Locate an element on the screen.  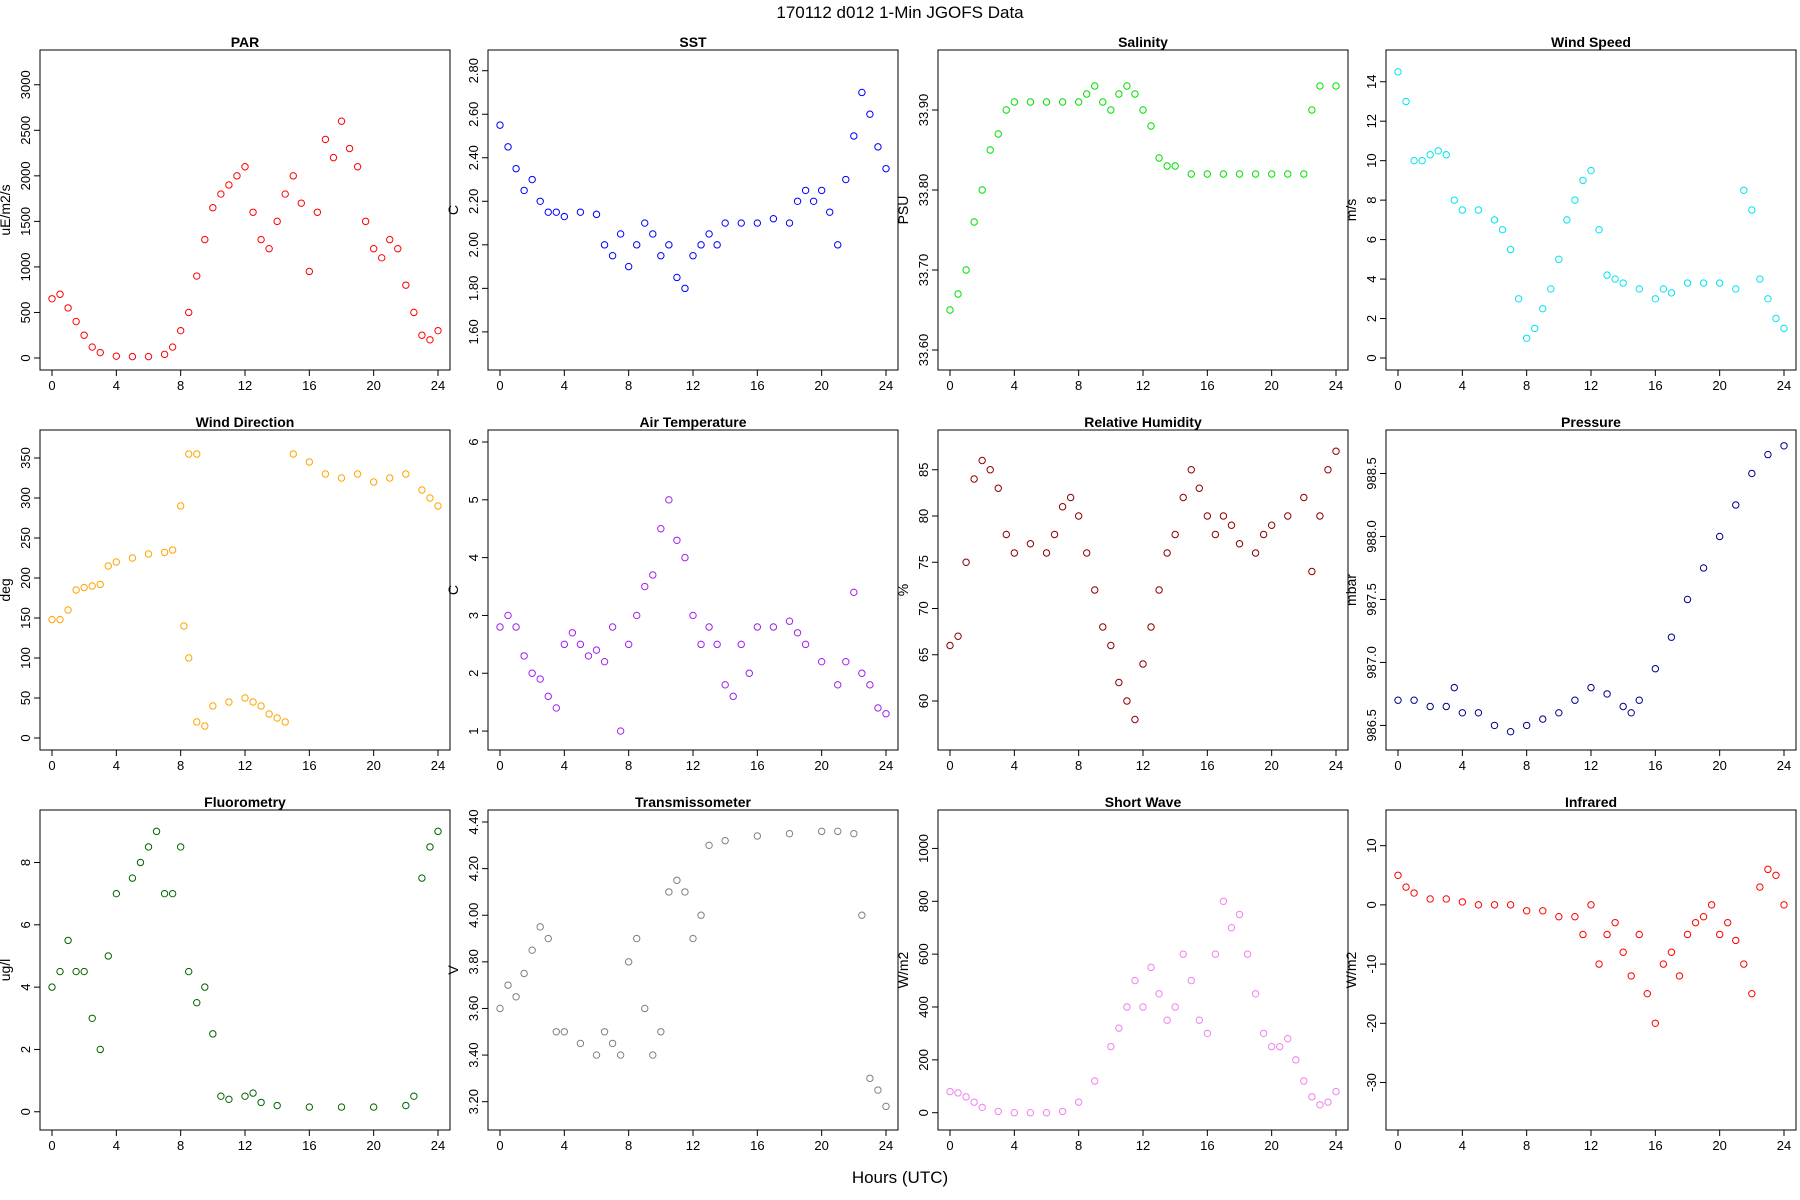
y-tick-label: -30 is located at coordinates (1371, 1082).